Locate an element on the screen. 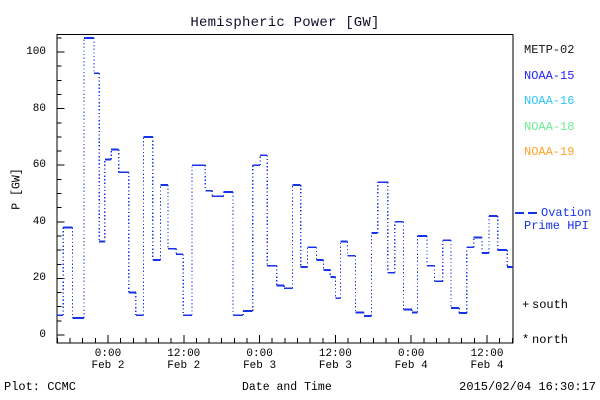  asterisk-marker-icon: * is located at coordinates (526, 340).